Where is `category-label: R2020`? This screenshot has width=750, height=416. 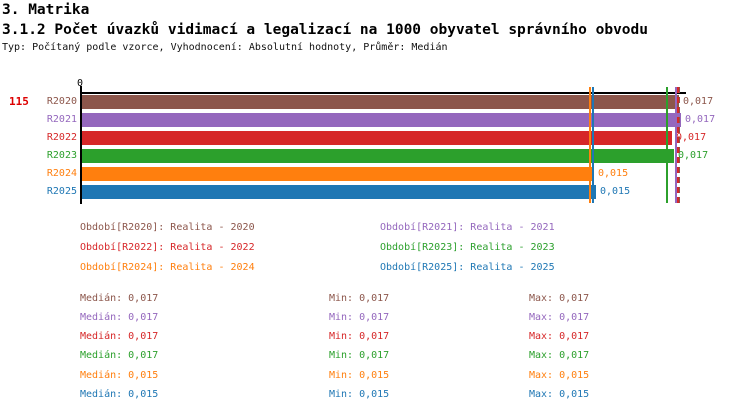
category-label: R2020 is located at coordinates (61, 101).